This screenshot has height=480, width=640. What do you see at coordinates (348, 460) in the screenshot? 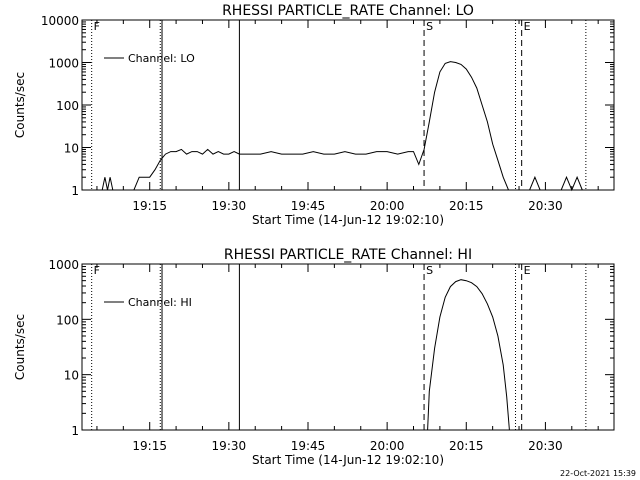
I see `panel2-x-axis-label: Start Time (14-Jun-12 19:02:10)` at bounding box center [348, 460].